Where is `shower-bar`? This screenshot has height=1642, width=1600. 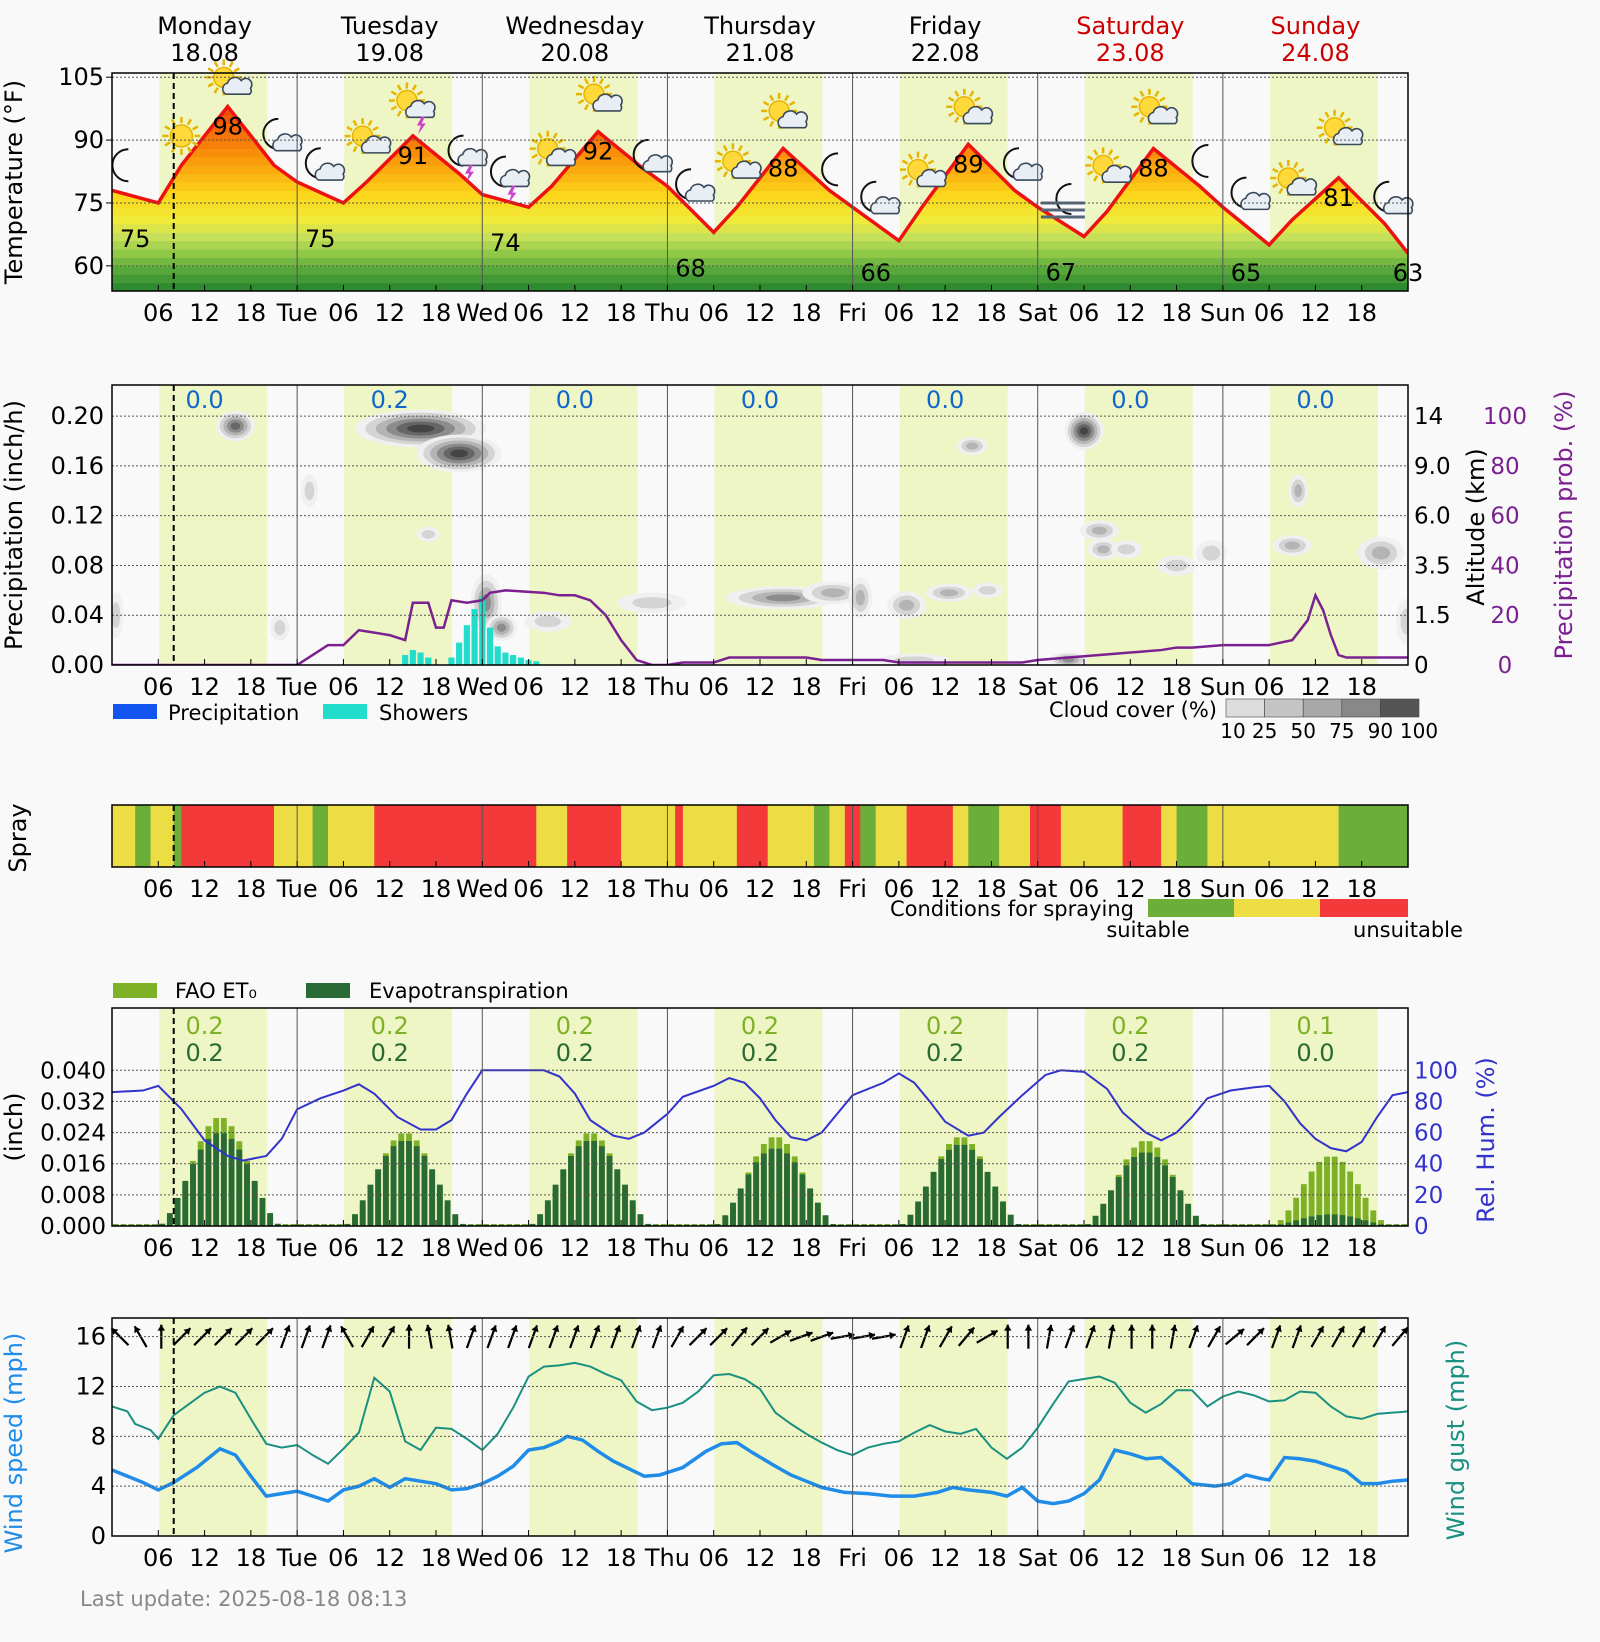 shower-bar is located at coordinates (466, 645).